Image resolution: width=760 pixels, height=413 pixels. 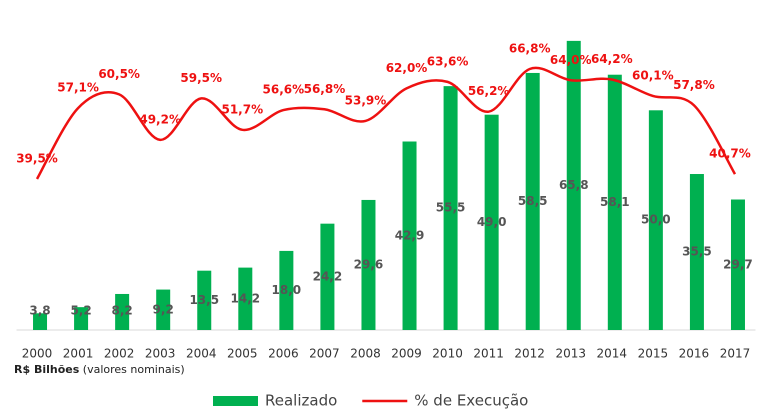 What do you see at coordinates (201, 354) in the screenshot?
I see `x-tick-label: 2004` at bounding box center [201, 354].